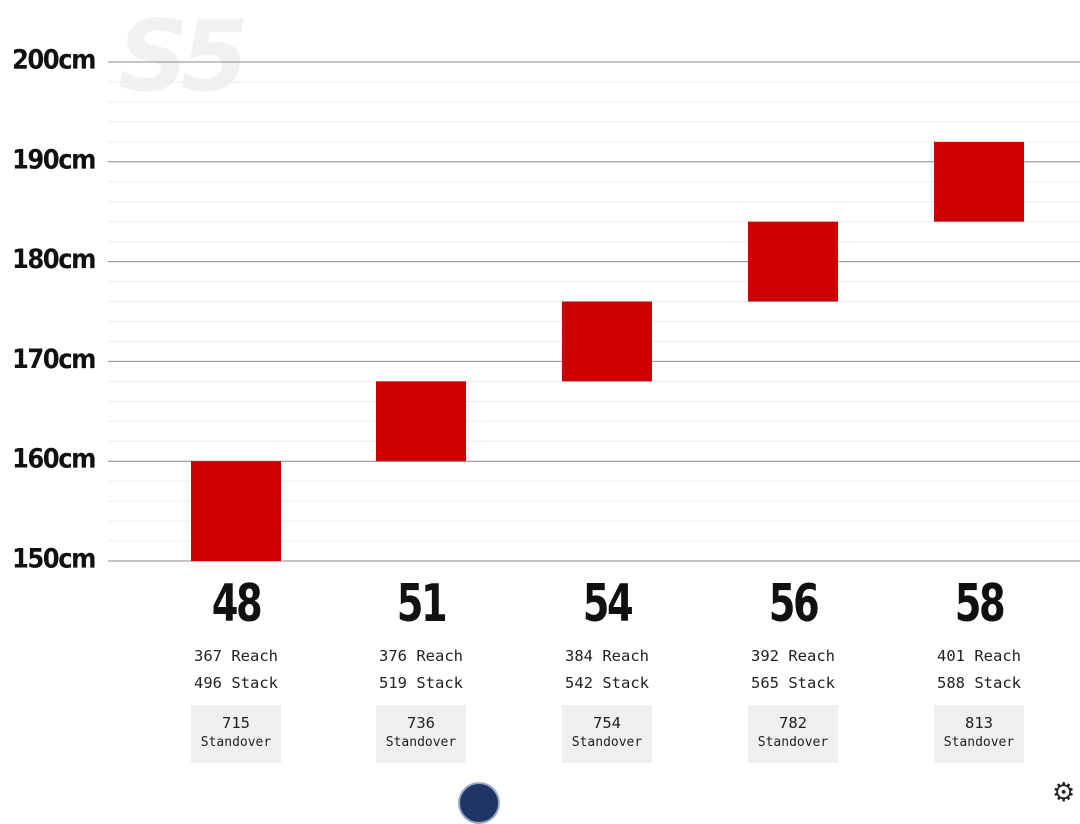  I want to click on geometry-block: 367 Reach 496 Stack, so click(236, 670).